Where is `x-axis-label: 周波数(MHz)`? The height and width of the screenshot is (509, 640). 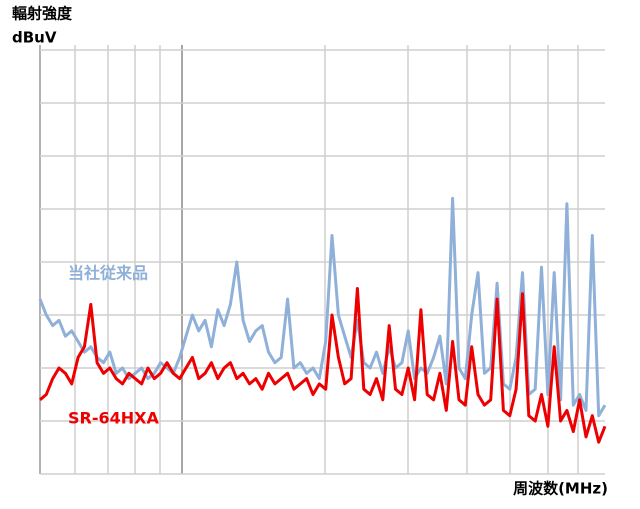 x-axis-label: 周波数(MHz) is located at coordinates (560, 489).